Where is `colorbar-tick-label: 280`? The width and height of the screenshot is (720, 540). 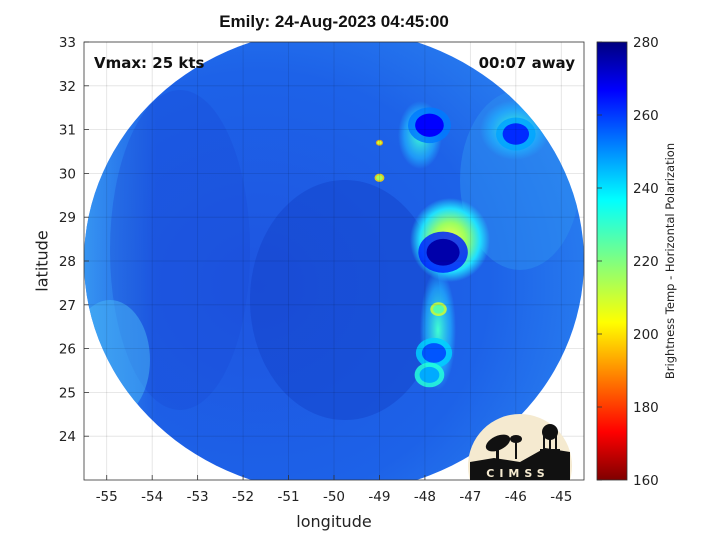 colorbar-tick-label: 280 is located at coordinates (646, 43).